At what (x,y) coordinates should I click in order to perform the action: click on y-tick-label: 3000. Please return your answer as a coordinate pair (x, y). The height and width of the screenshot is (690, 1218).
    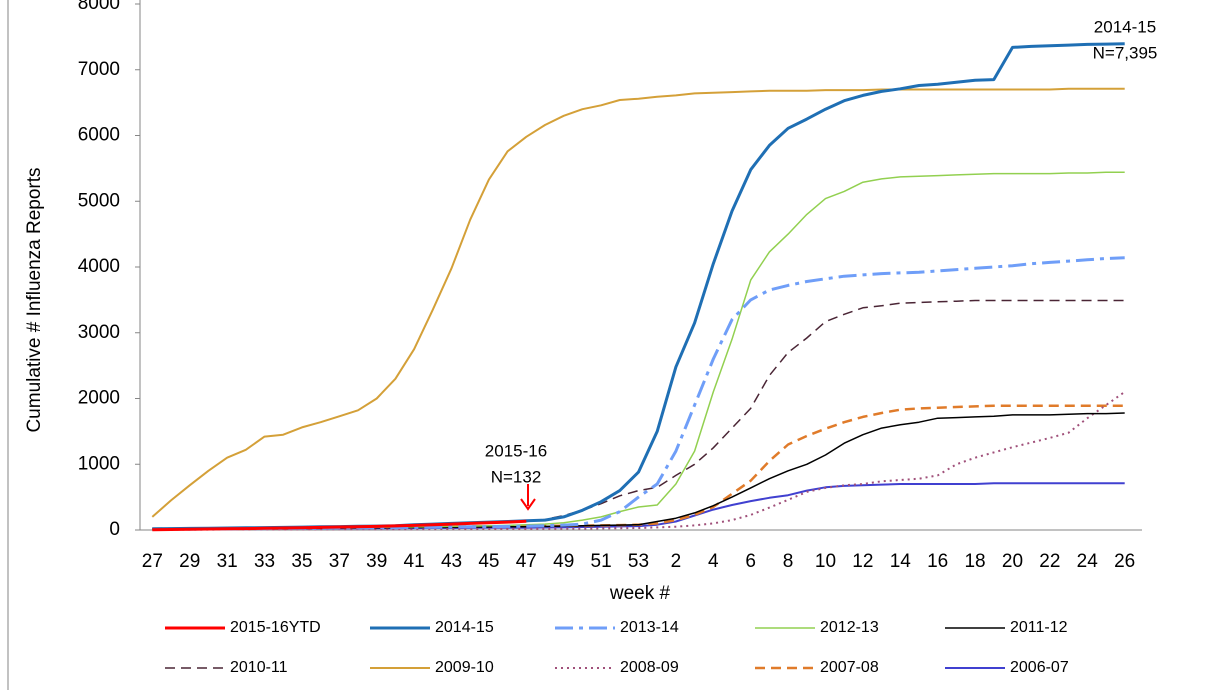
    Looking at the image, I should click on (99, 332).